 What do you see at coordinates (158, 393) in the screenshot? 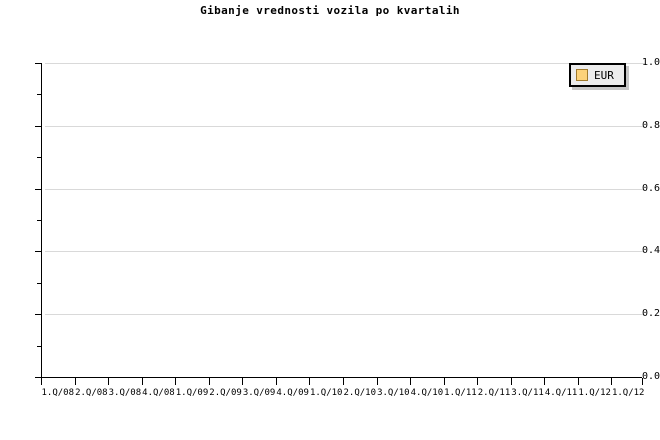
I see `x-tick-label: 4.Q/08` at bounding box center [158, 393].